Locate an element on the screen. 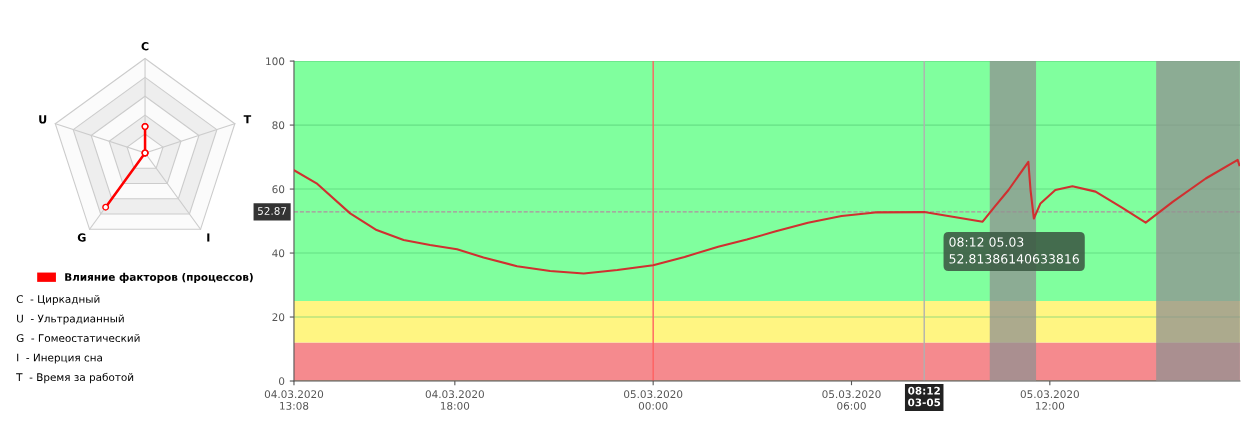  spoke-label: C is located at coordinates (145, 46).